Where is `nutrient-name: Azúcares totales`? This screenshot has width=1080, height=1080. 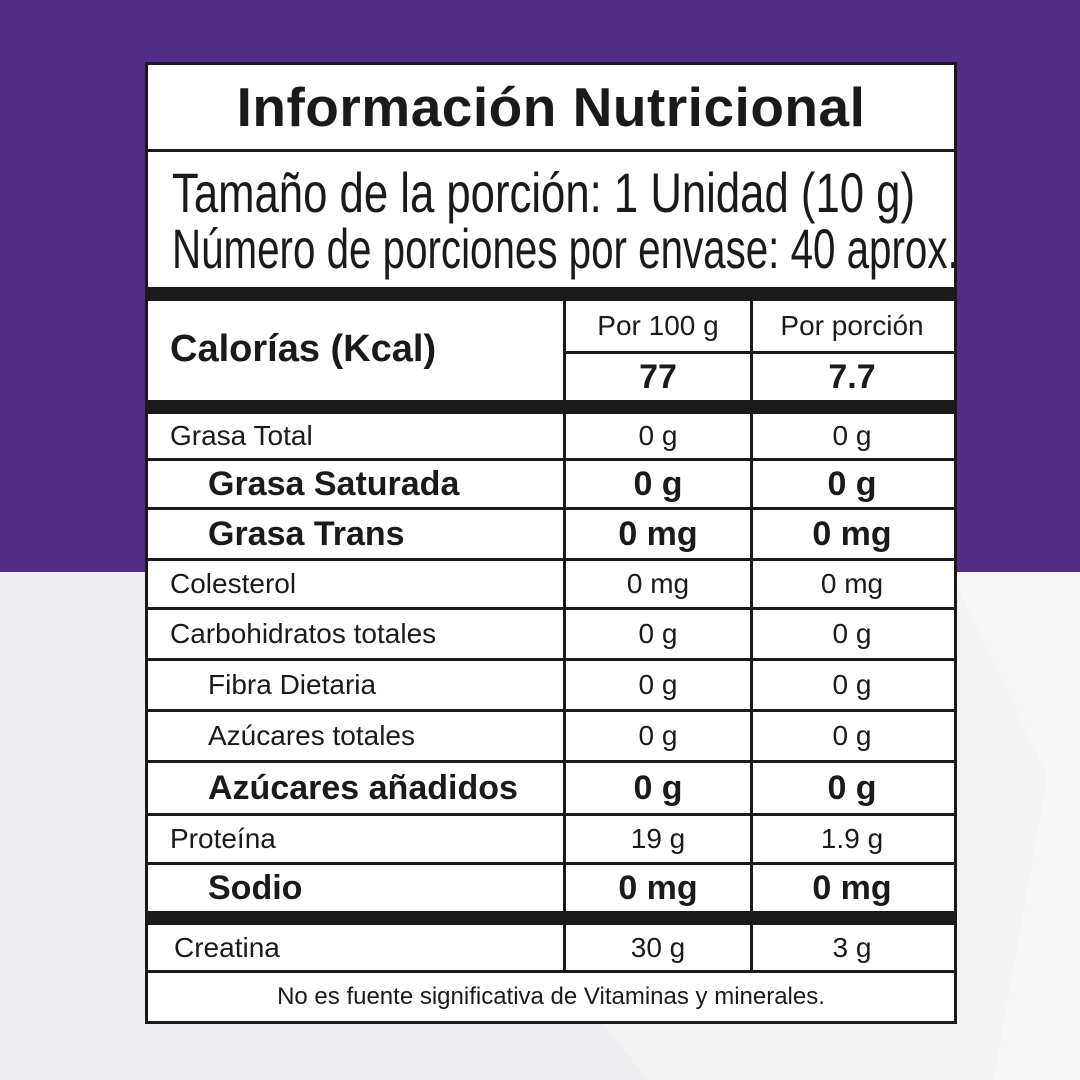
nutrient-name: Azúcares totales is located at coordinates (311, 735).